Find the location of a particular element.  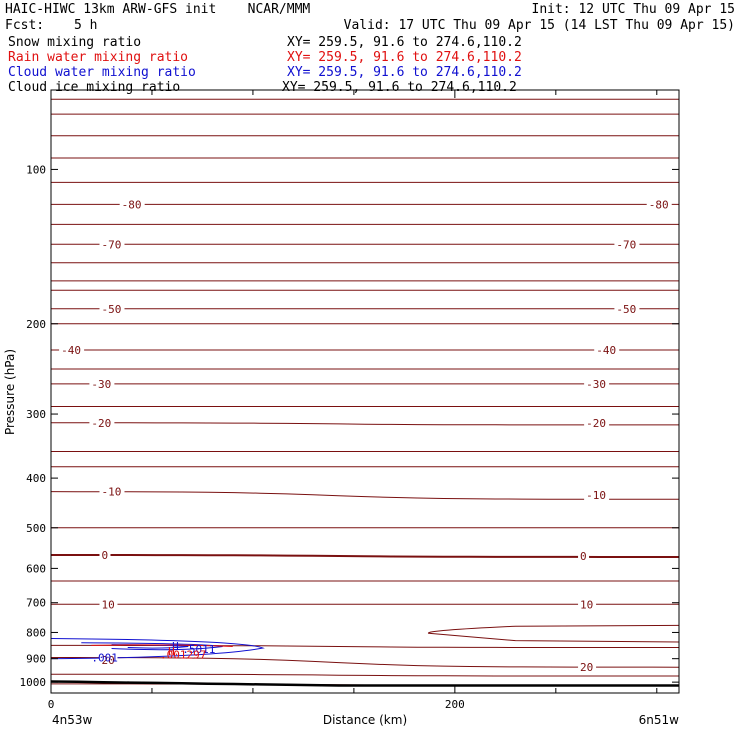

contour-value-label: .001 is located at coordinates (104, 657).